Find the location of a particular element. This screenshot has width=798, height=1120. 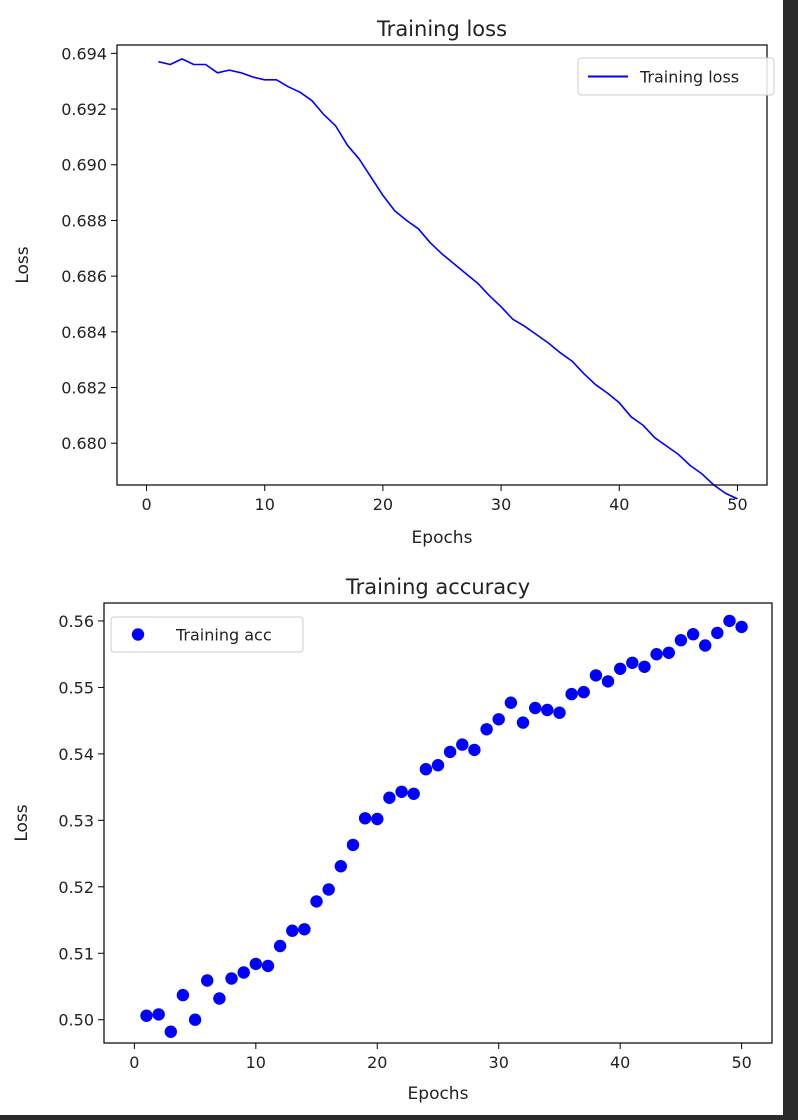

y-tick-label: 0.54 is located at coordinates (76, 754).